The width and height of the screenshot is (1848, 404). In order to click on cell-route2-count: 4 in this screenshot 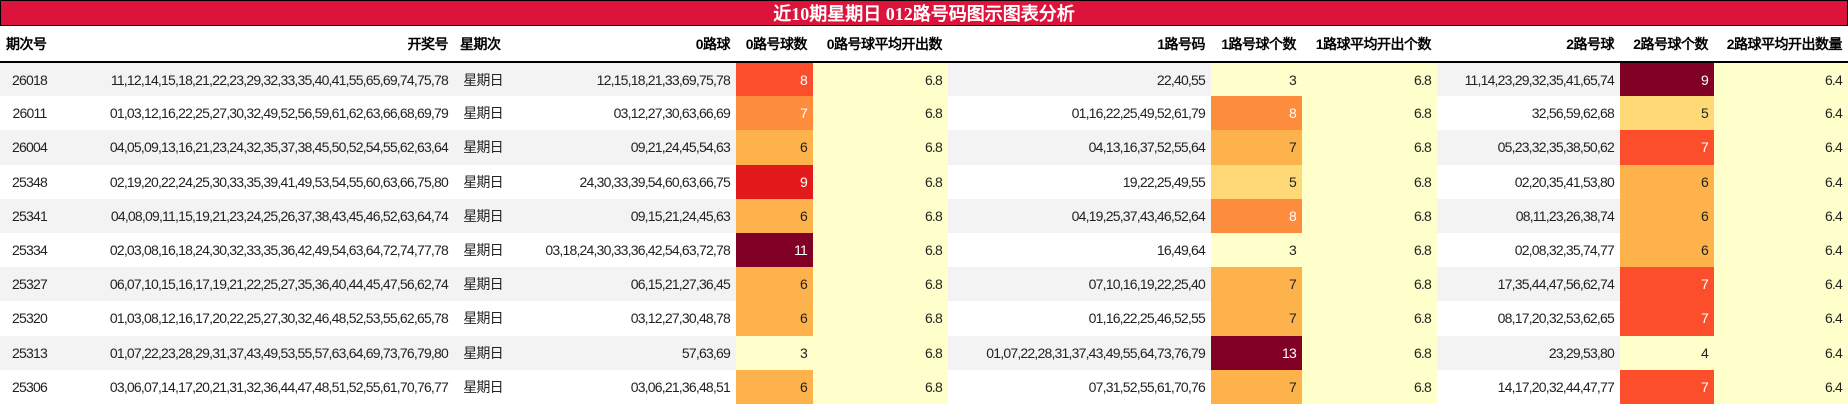, I will do `click(1667, 352)`.